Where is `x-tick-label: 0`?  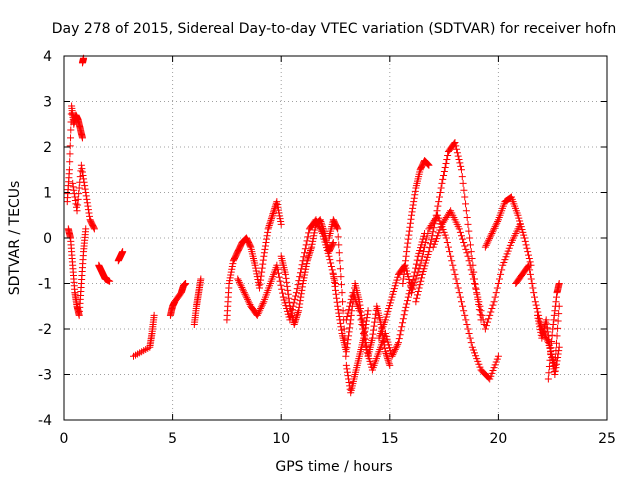 x-tick-label: 0 is located at coordinates (64, 439).